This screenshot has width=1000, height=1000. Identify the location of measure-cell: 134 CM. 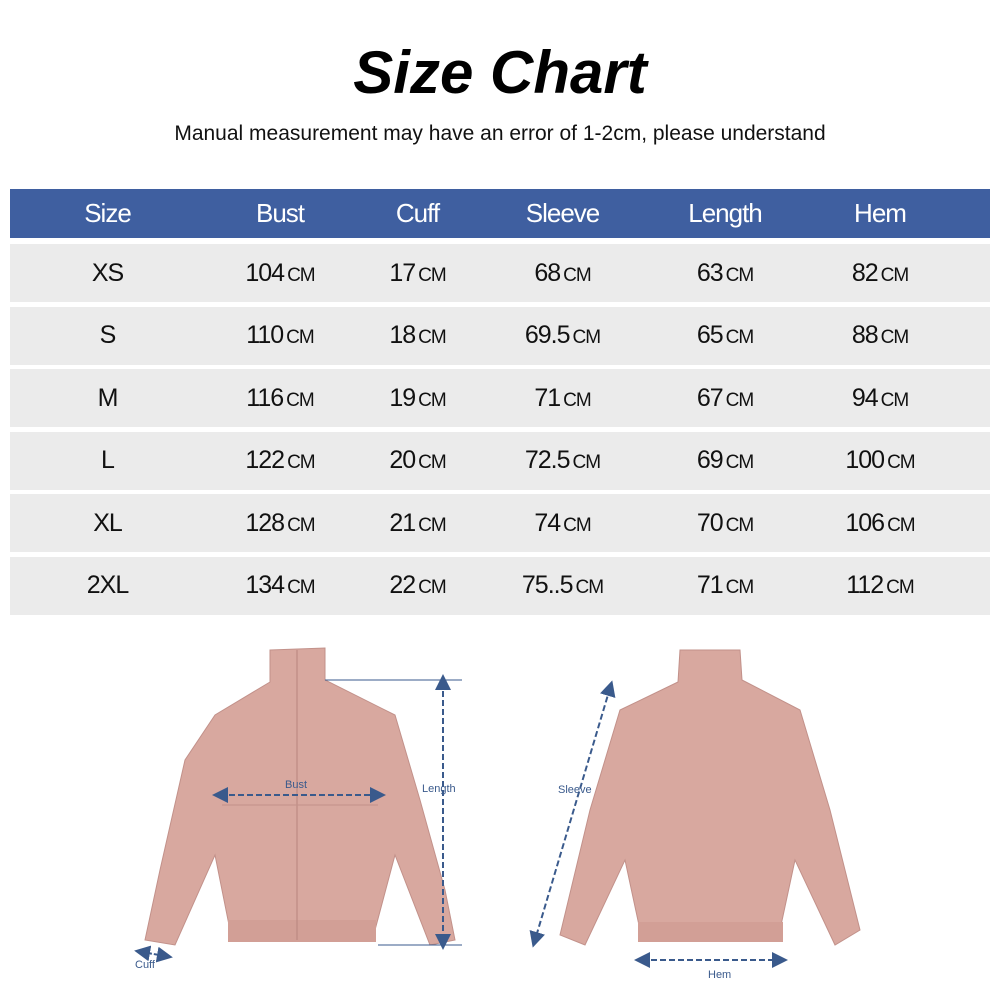
(280, 585).